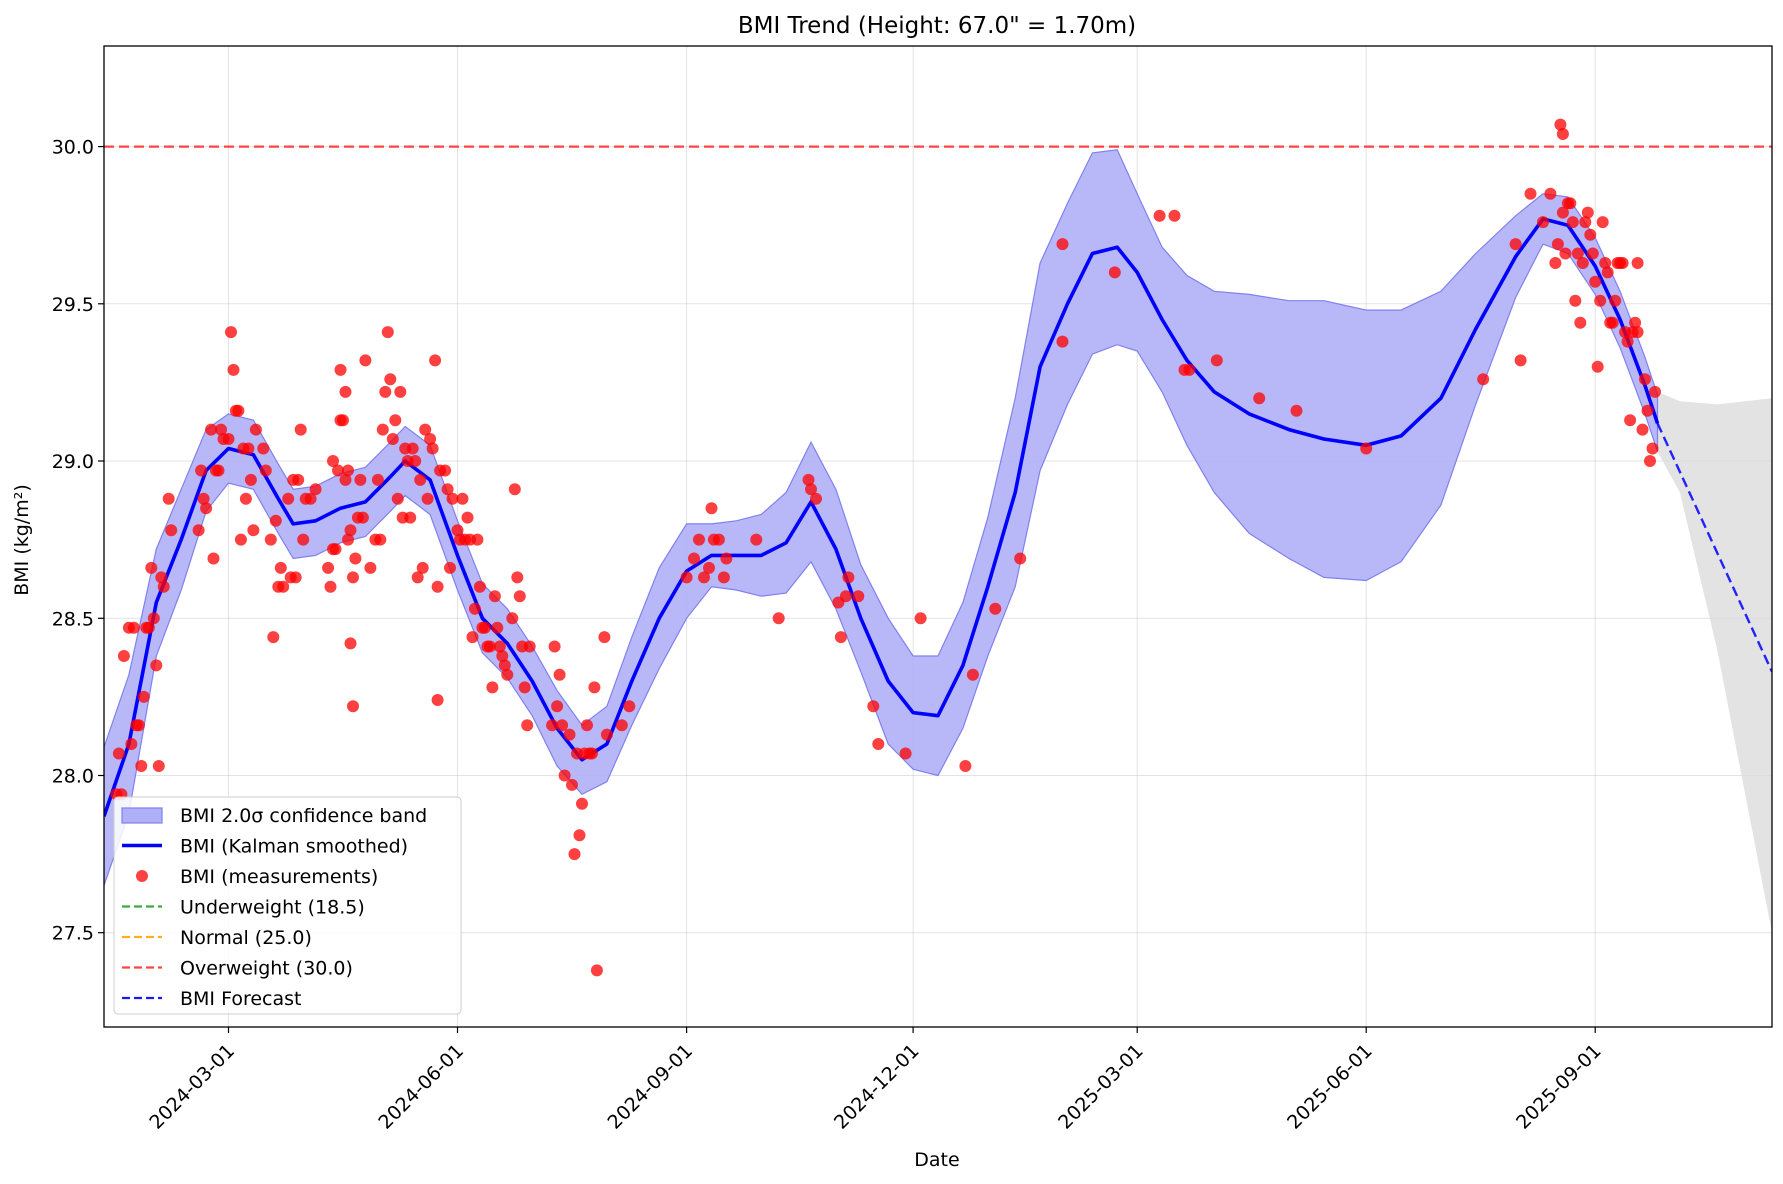  What do you see at coordinates (73, 777) in the screenshot?
I see `y-tick-label: 28.0` at bounding box center [73, 777].